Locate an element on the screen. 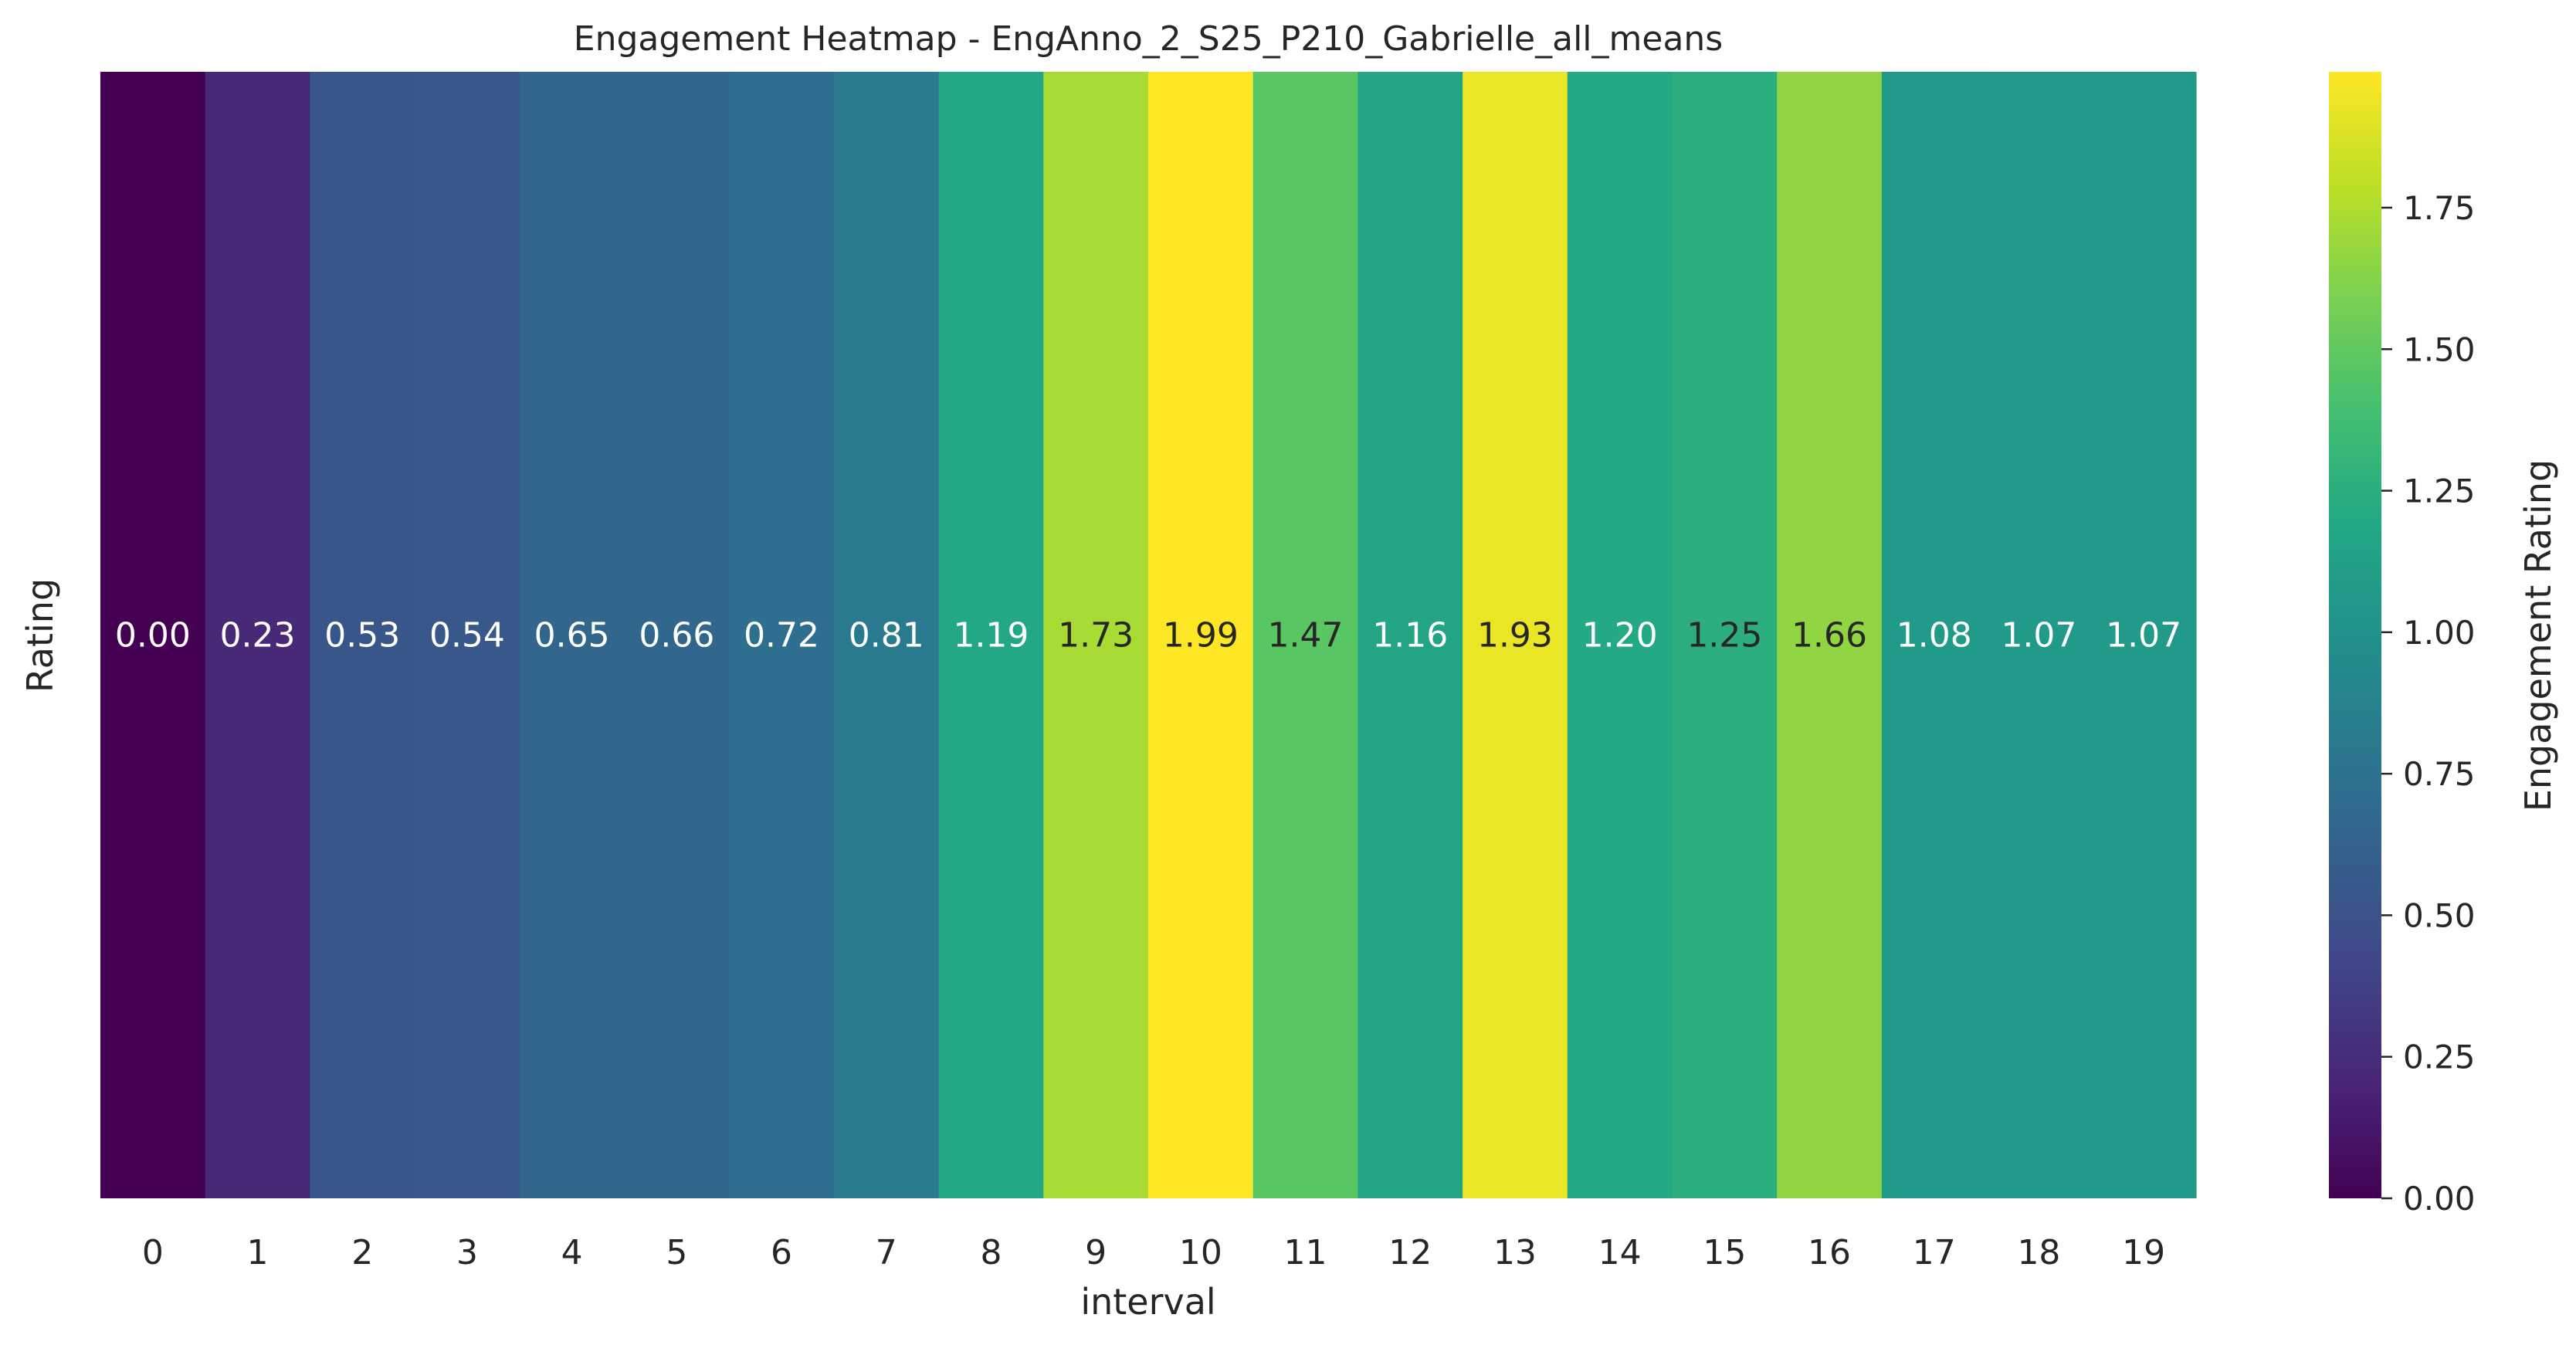  x-tick-label: 1 is located at coordinates (258, 1252).